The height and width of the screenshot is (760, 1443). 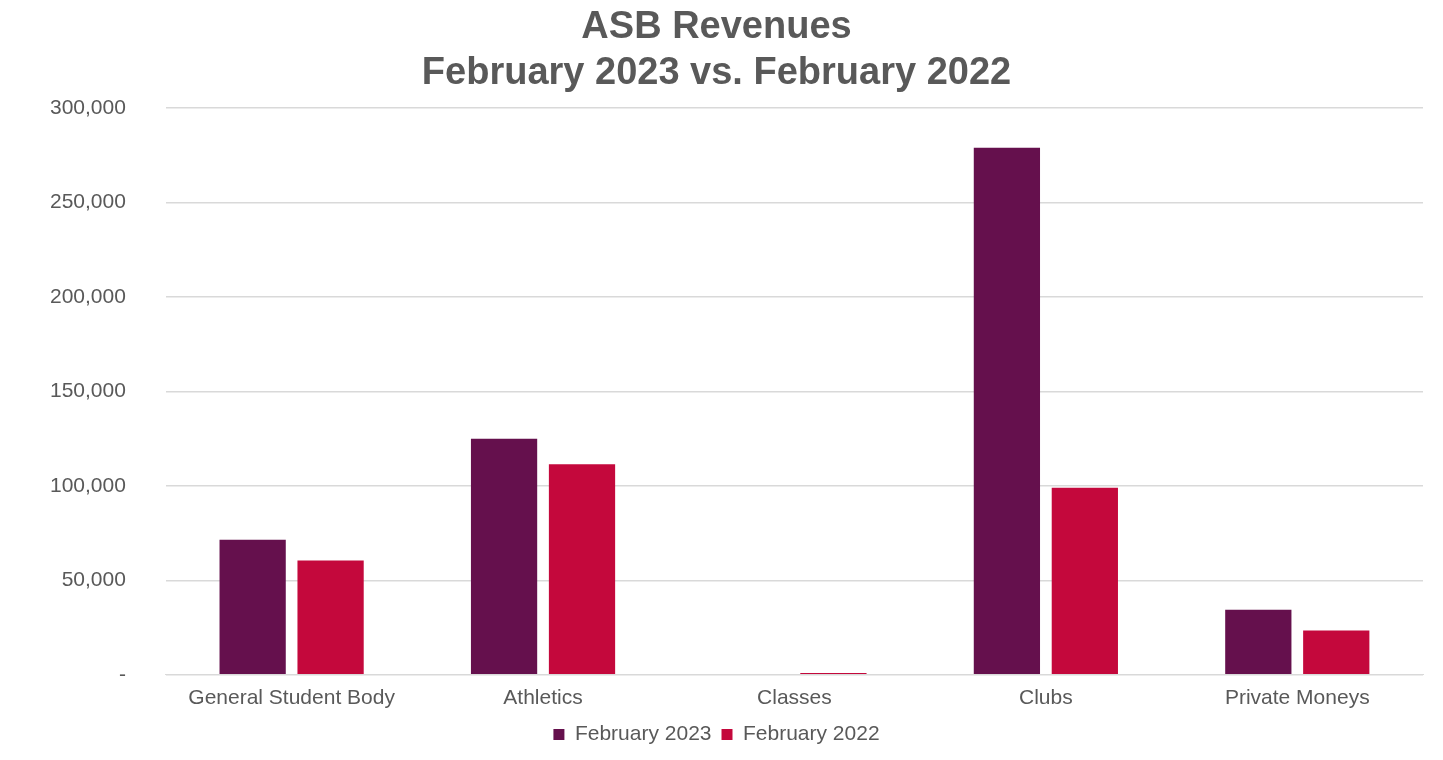 What do you see at coordinates (543, 697) in the screenshot?
I see `x-tick-label: Athletics` at bounding box center [543, 697].